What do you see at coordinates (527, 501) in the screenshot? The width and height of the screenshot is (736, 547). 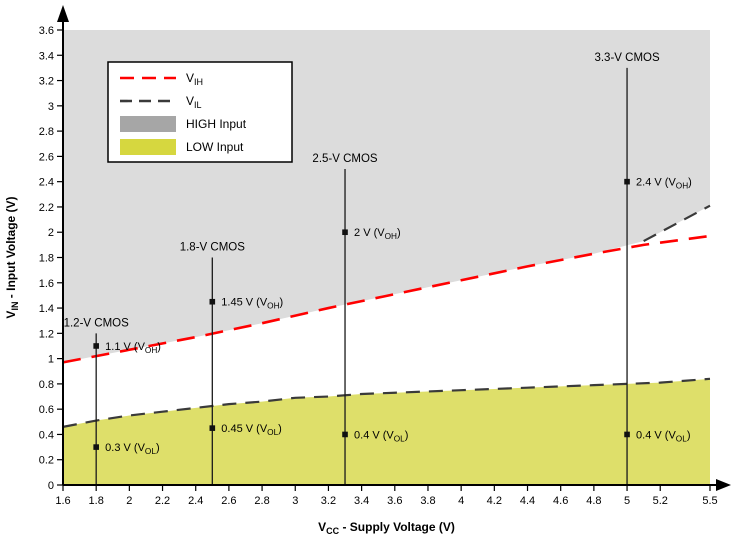 I see `x-tick-label: 4.4` at bounding box center [527, 501].